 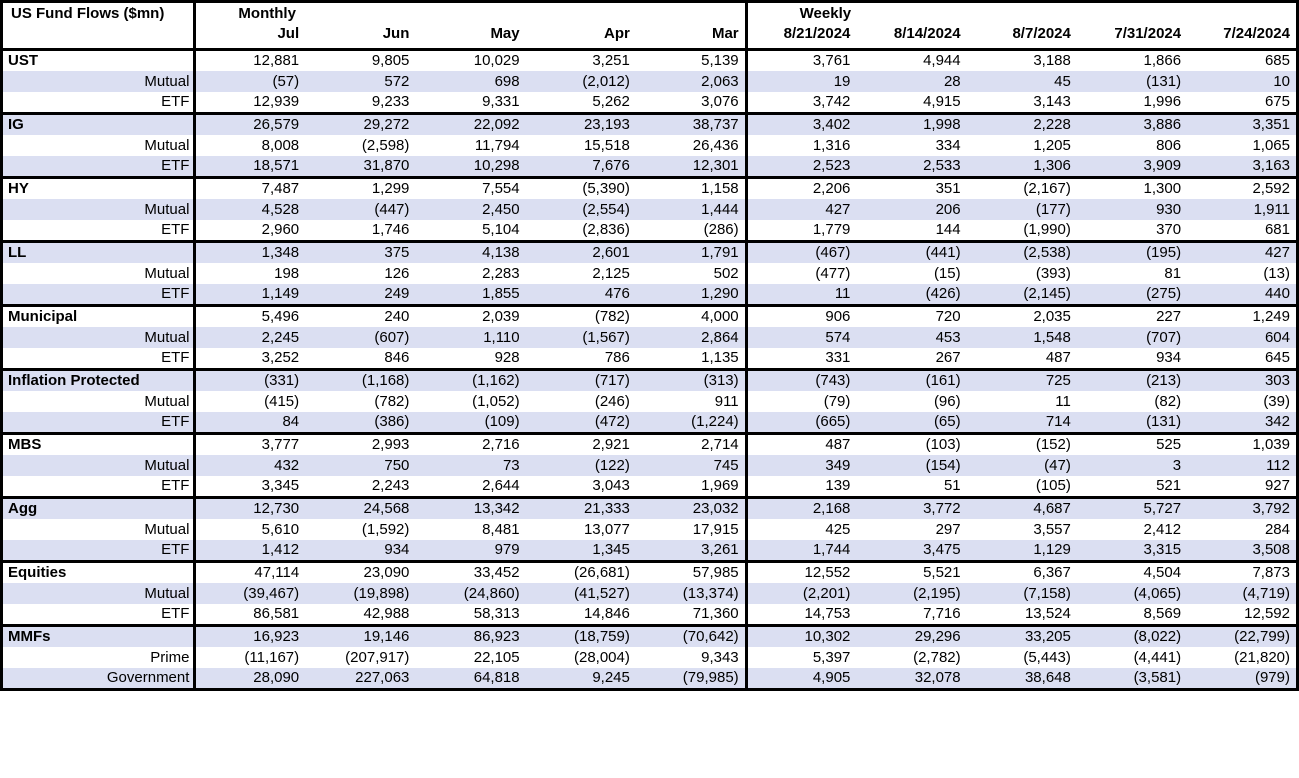 I want to click on value-cell: 476, so click(x=617, y=293).